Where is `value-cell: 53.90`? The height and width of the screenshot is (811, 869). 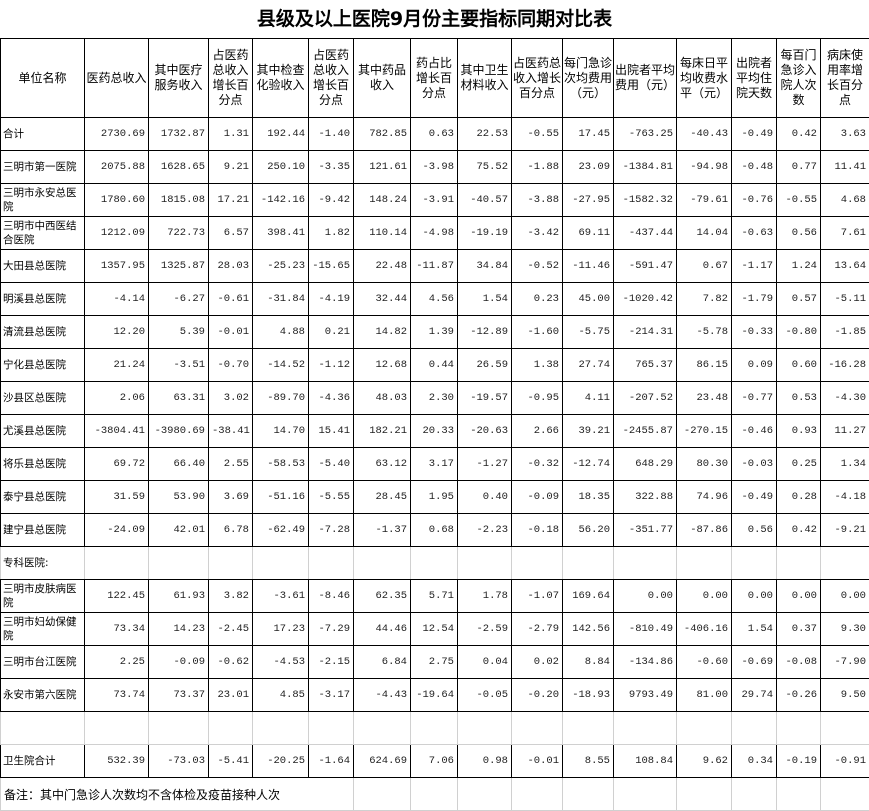
value-cell: 53.90 is located at coordinates (178, 497).